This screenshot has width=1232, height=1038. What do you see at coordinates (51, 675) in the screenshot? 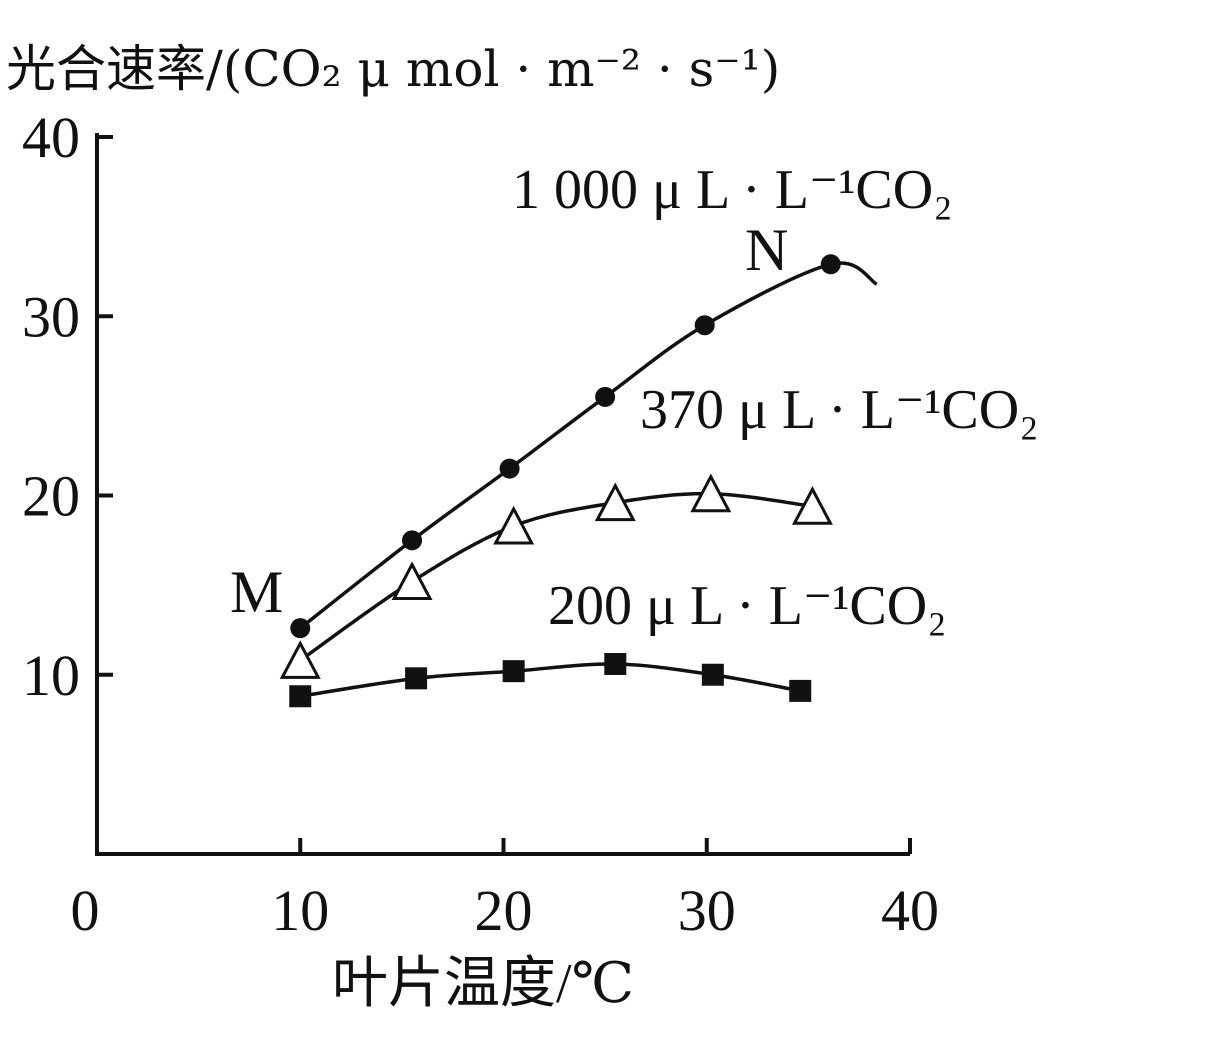
I see `y-tick-label: 10` at bounding box center [51, 675].